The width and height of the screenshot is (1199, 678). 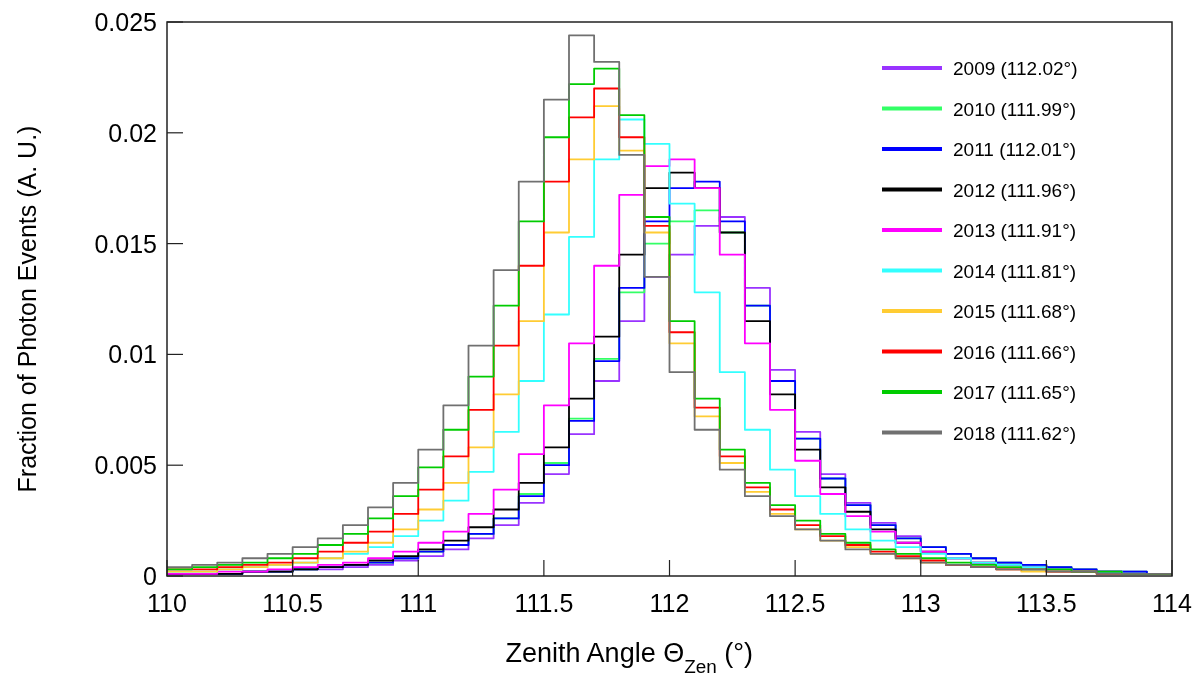 I want to click on y-tick-label: 0, so click(x=150, y=576).